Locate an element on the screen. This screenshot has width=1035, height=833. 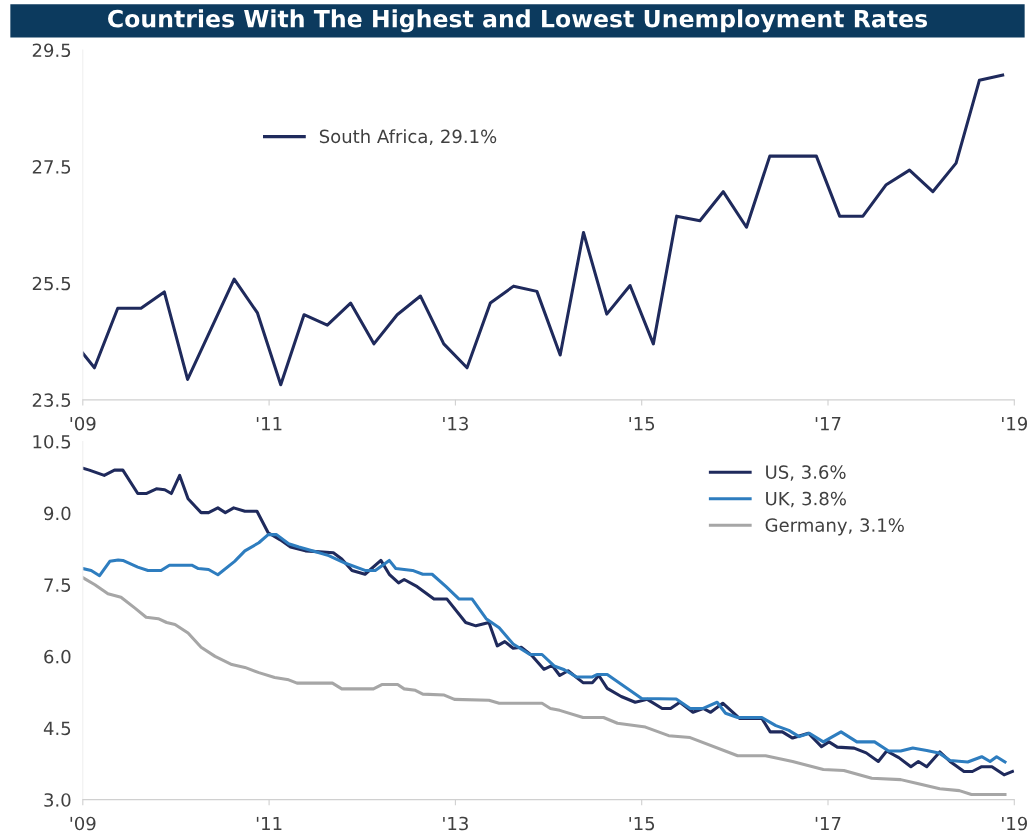
y-tick-label: 10.5 is located at coordinates (52, 441).